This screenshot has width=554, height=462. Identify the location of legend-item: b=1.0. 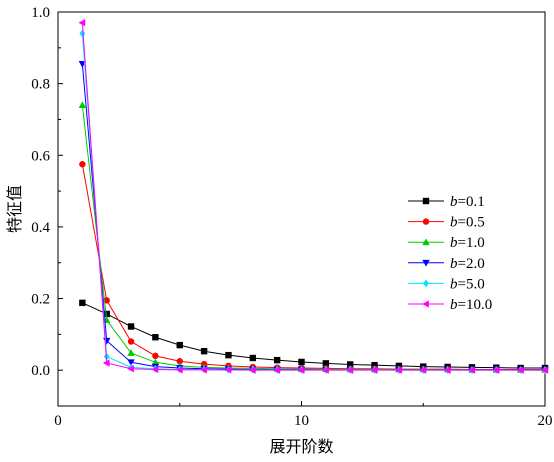
(446, 243).